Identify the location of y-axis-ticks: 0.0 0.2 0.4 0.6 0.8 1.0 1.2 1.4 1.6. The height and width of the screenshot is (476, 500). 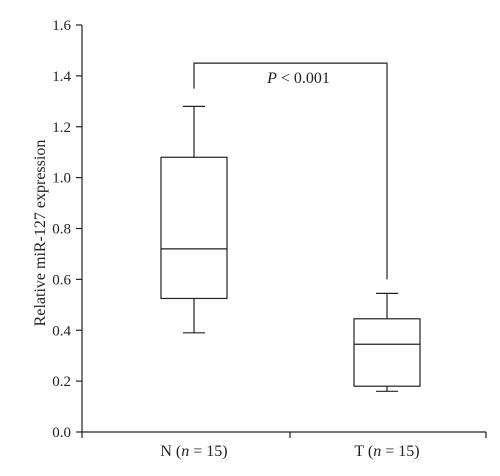
(67, 229).